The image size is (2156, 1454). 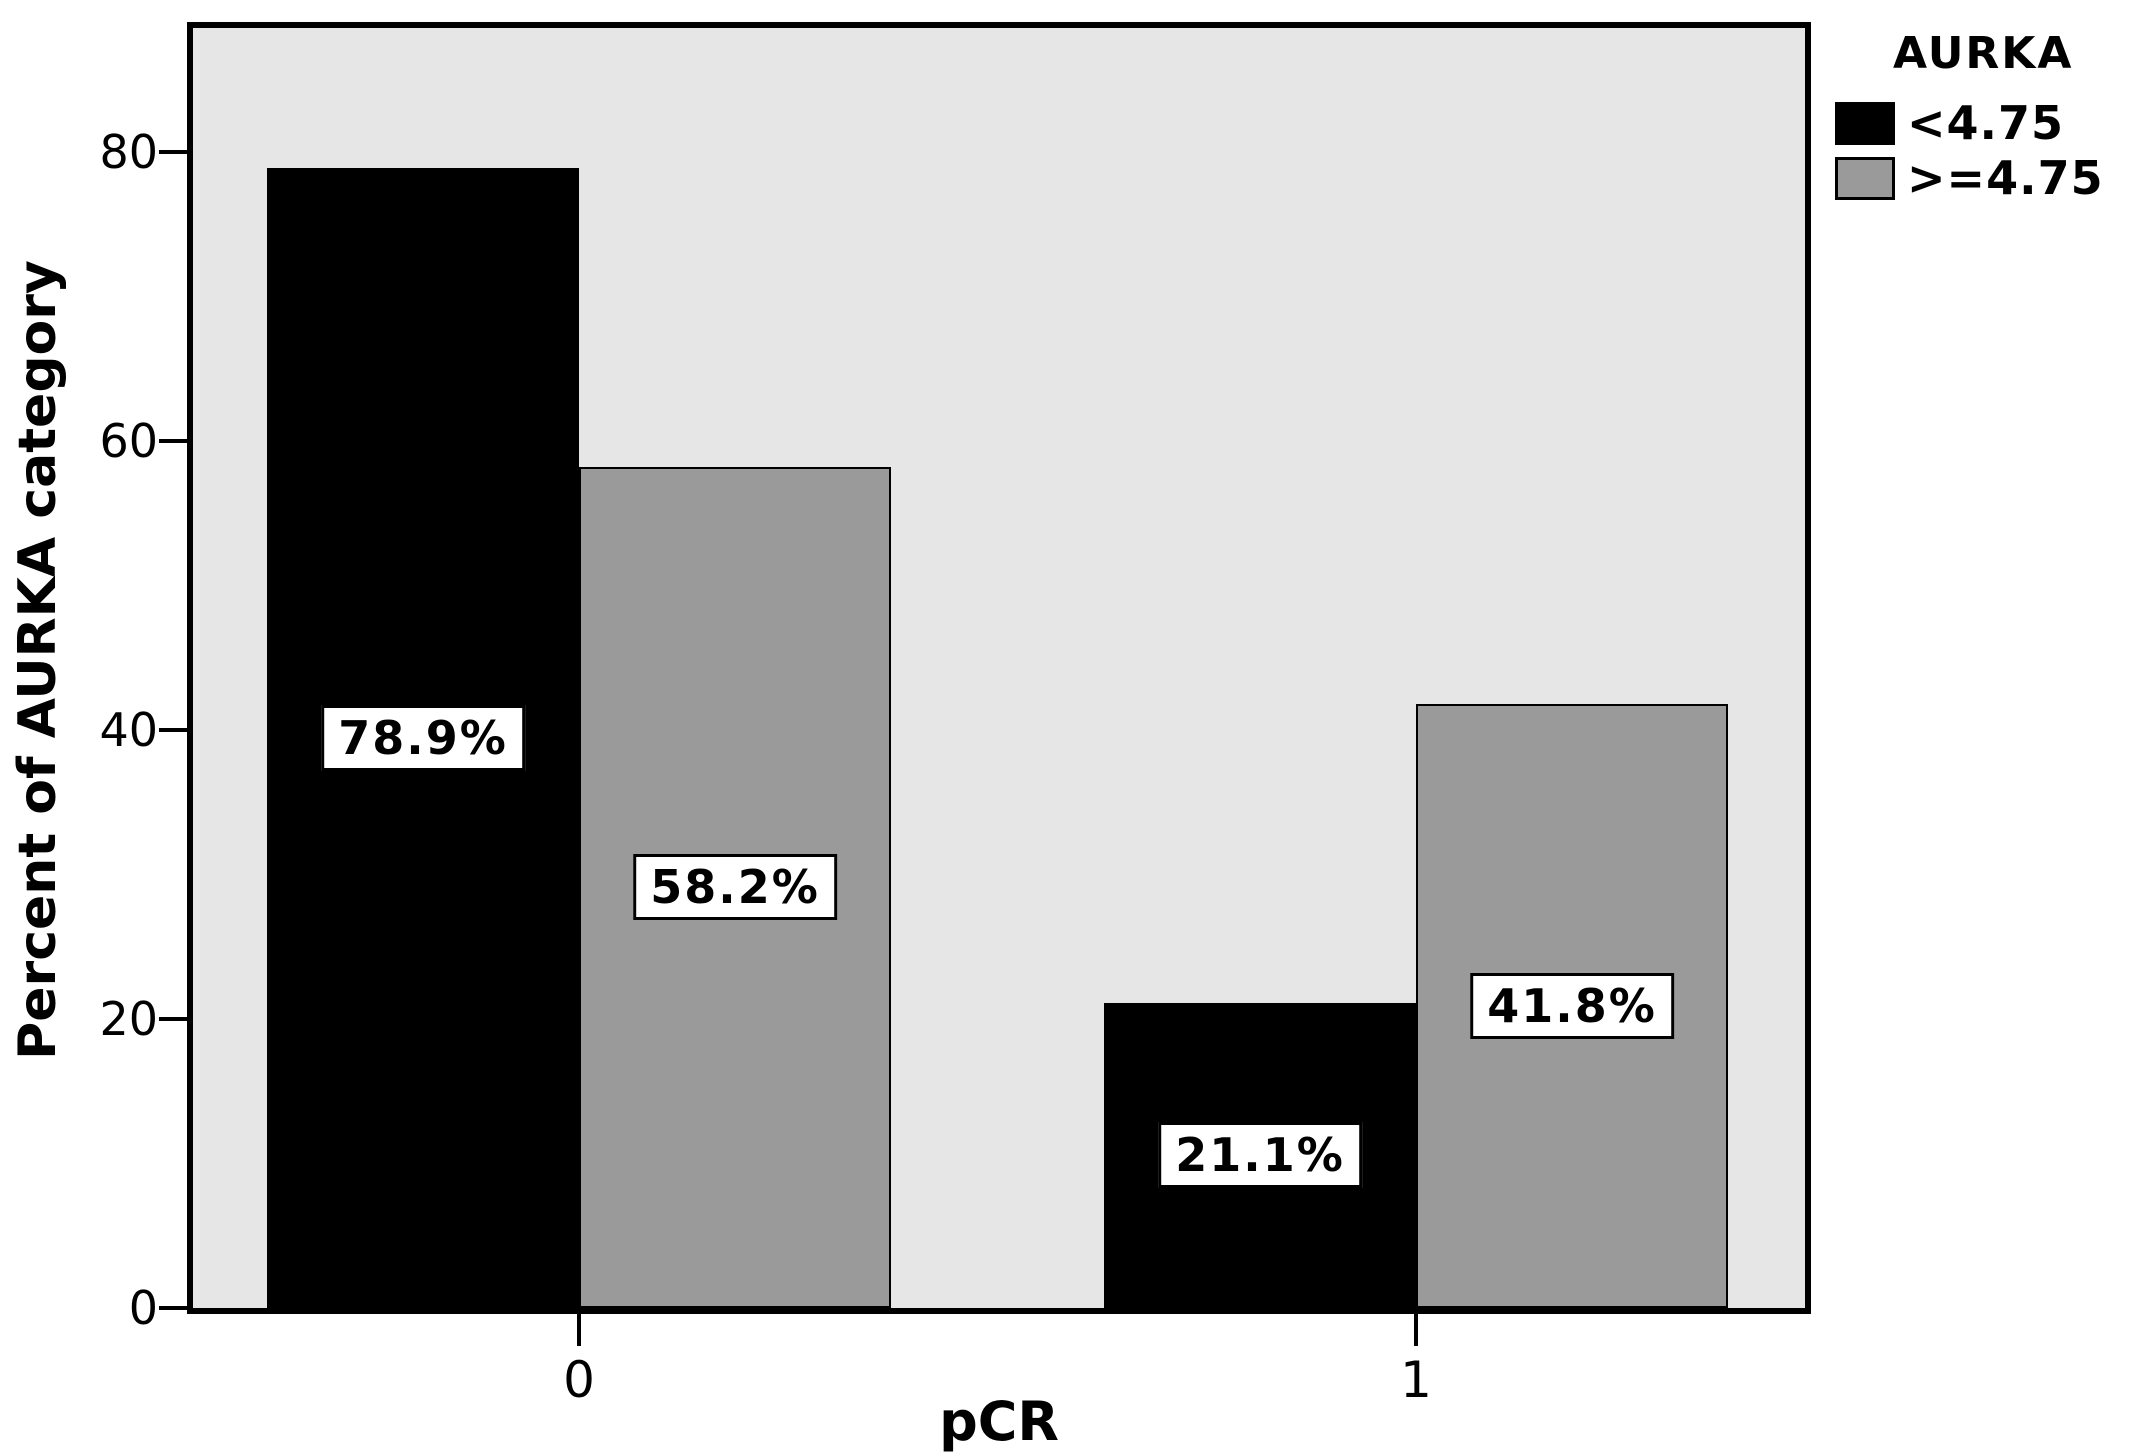 What do you see at coordinates (1416, 1380) in the screenshot?
I see `x-tick-label: 1` at bounding box center [1416, 1380].